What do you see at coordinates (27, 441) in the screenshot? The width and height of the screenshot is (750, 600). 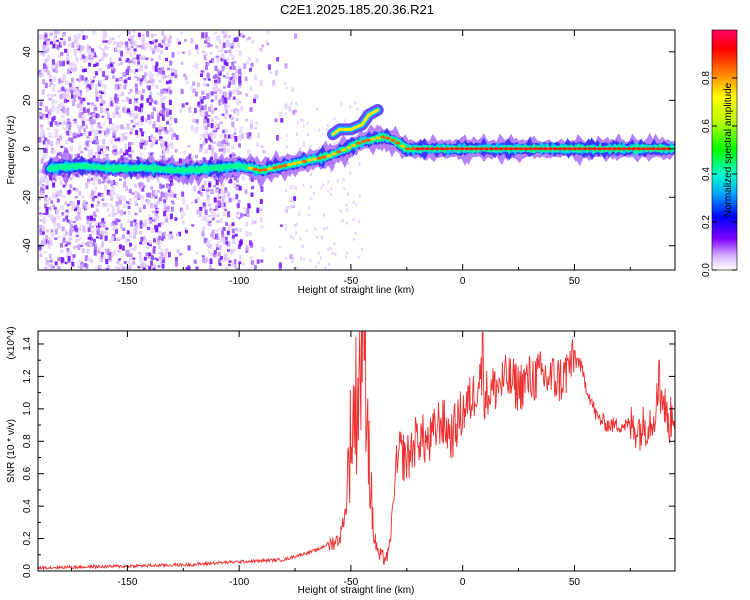 I see `y-tick-label: 0.8` at bounding box center [27, 441].